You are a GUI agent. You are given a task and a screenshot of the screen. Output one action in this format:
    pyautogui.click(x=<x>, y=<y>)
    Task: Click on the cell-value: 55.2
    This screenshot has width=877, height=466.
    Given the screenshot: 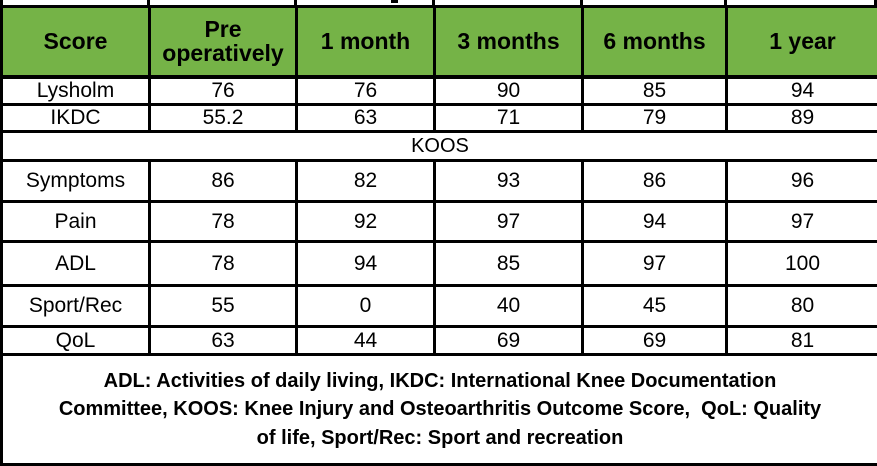 What is the action you would take?
    pyautogui.click(x=223, y=118)
    